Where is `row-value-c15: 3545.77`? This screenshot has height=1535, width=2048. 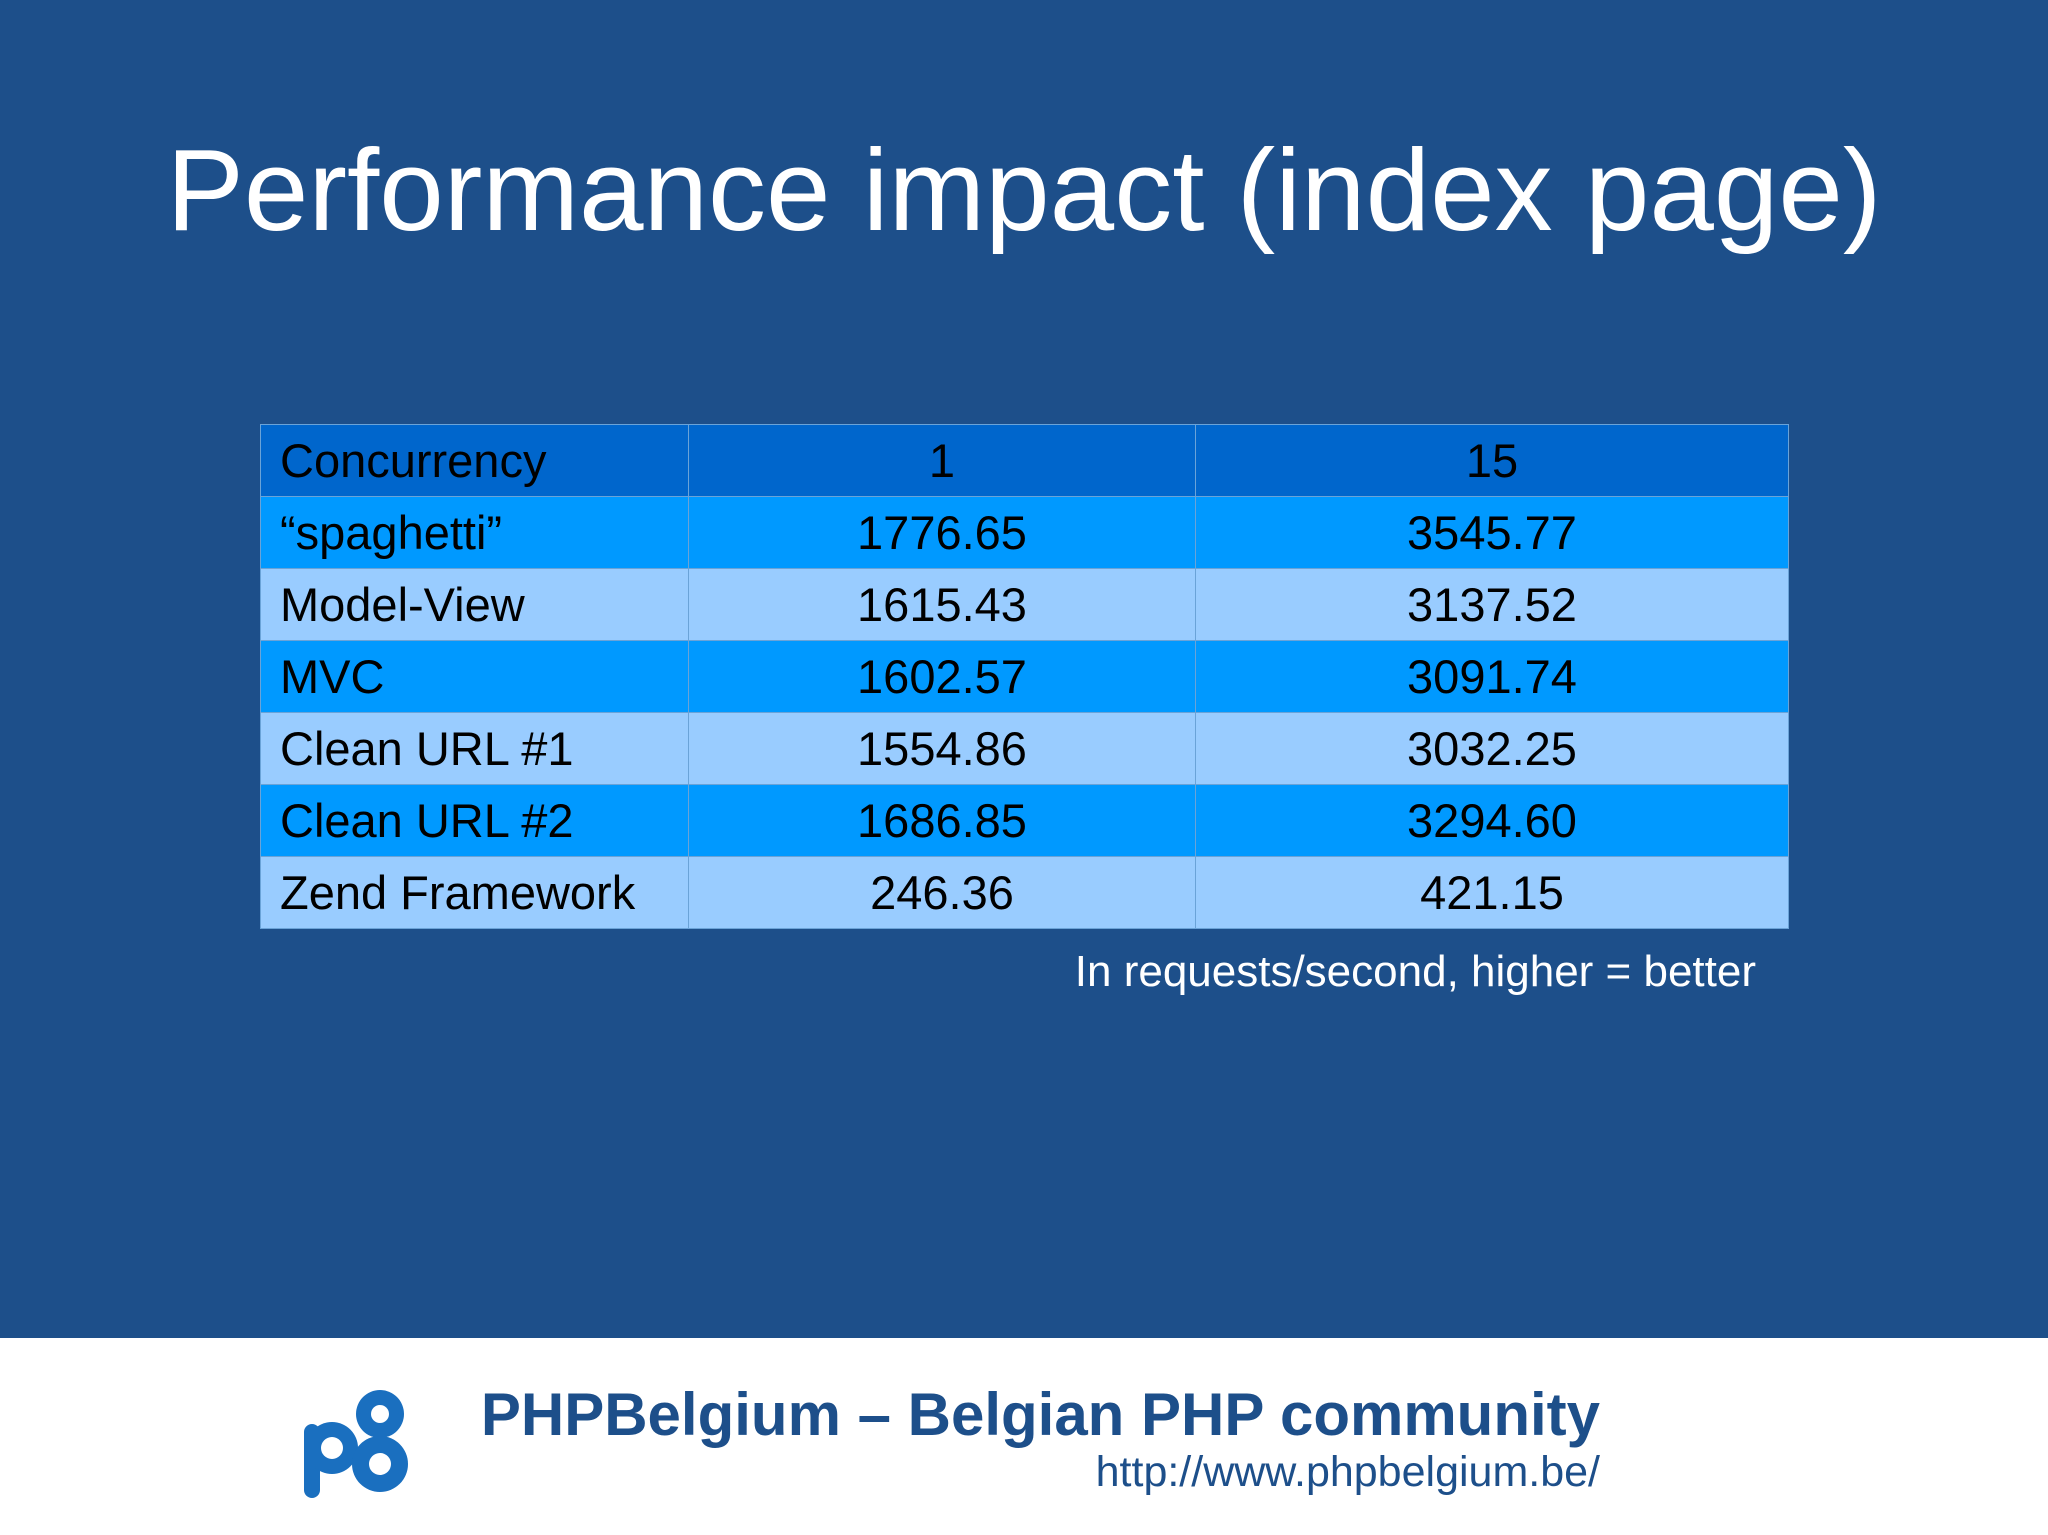
row-value-c15: 3545.77 is located at coordinates (1492, 532).